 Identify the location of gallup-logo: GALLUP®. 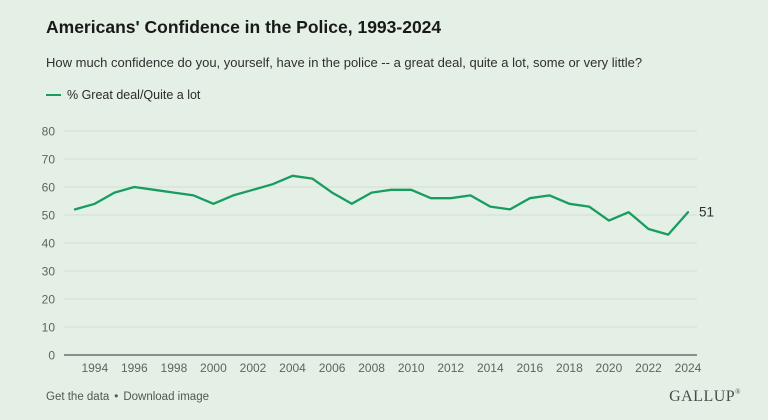
(705, 397).